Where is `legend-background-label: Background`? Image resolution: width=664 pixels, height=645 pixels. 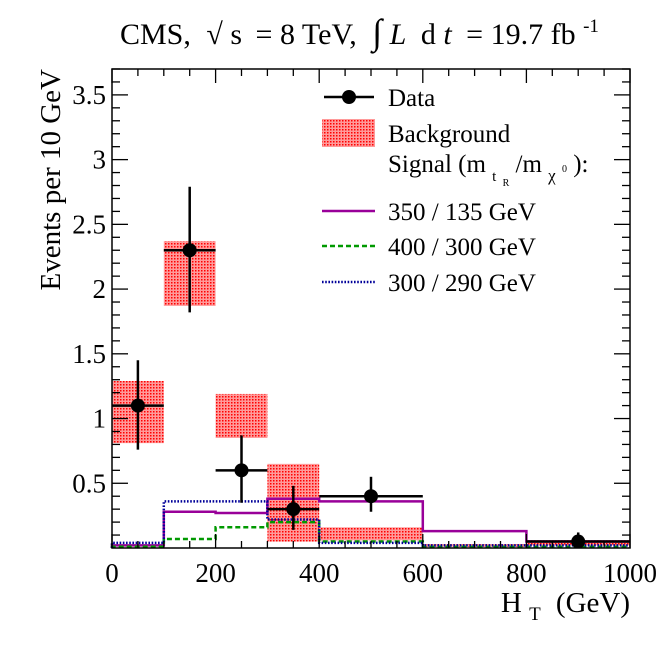 legend-background-label: Background is located at coordinates (449, 134).